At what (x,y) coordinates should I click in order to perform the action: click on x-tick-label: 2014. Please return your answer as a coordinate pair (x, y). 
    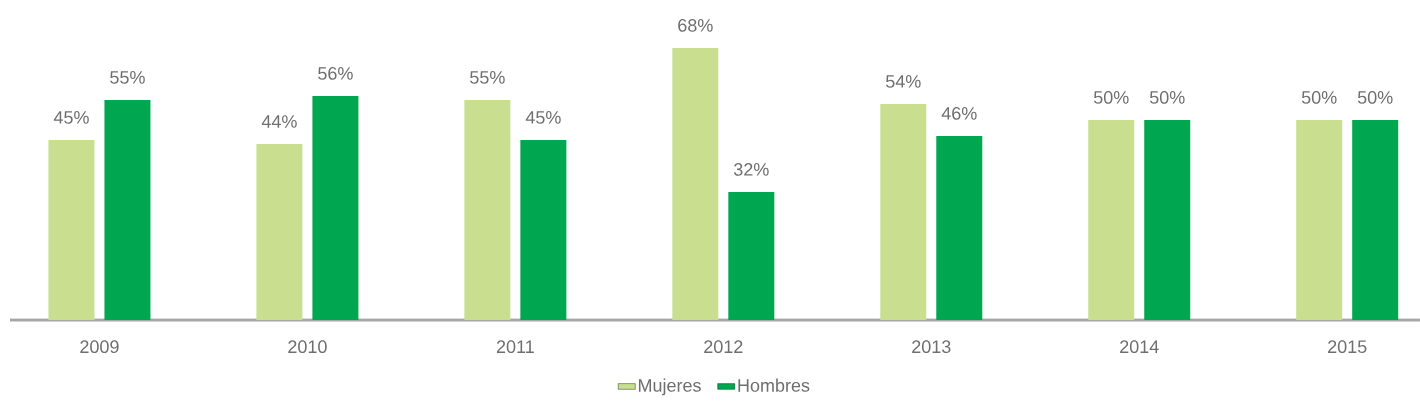
    Looking at the image, I should click on (1139, 347).